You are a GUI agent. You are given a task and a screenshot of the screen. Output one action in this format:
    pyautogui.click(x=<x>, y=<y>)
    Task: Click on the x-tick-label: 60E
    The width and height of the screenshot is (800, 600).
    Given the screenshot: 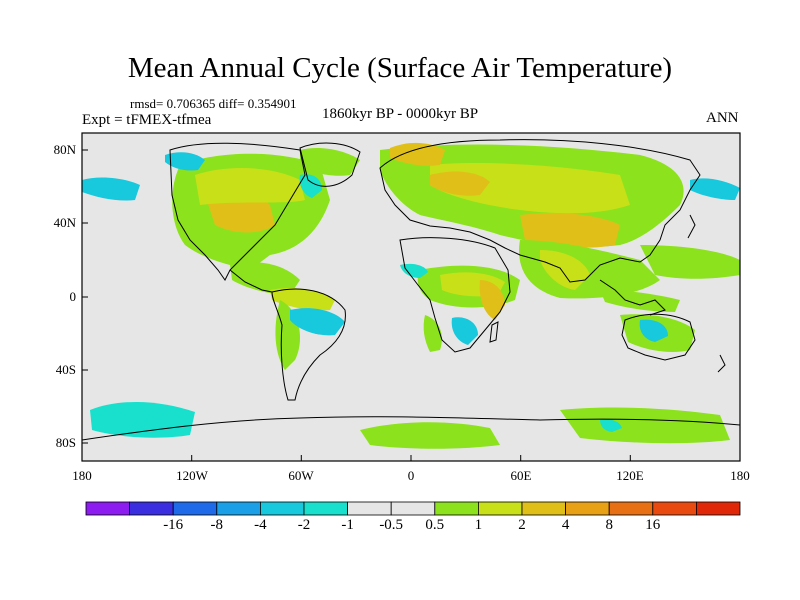 What is the action you would take?
    pyautogui.click(x=521, y=475)
    